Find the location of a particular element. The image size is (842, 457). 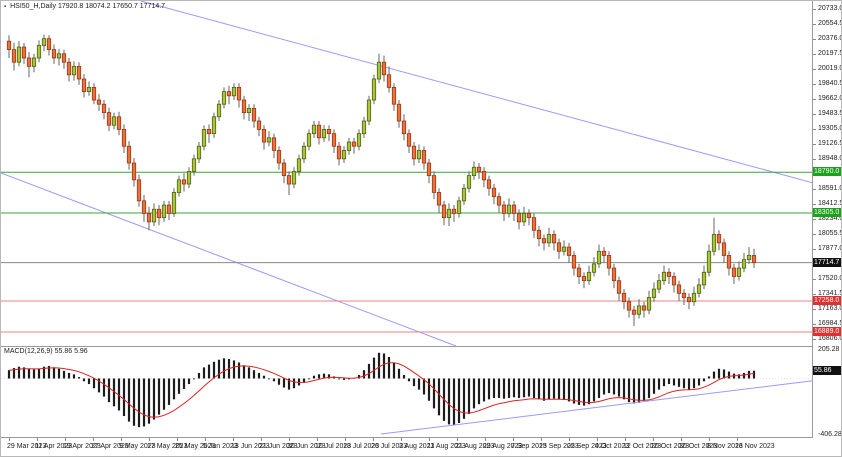

price-axis-label: 20197.5 is located at coordinates (830, 53).